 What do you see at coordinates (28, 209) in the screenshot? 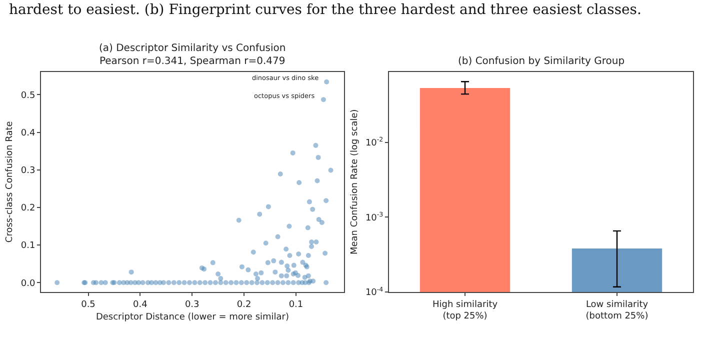
I see `y-tick-label: 0.2` at bounding box center [28, 209].